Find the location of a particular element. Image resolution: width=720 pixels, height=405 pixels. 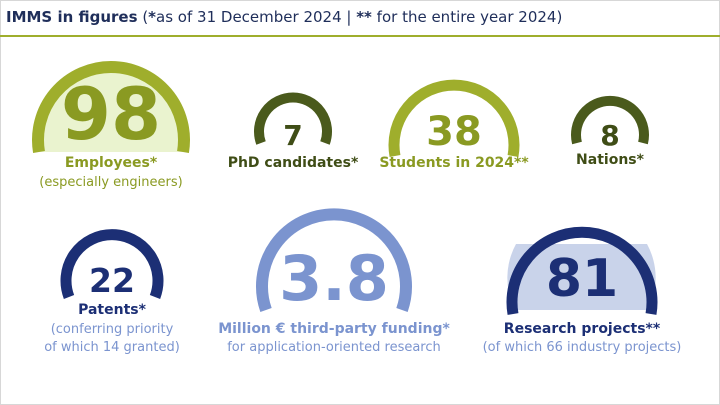

funding-note: for application-oriented research is located at coordinates (334, 347).